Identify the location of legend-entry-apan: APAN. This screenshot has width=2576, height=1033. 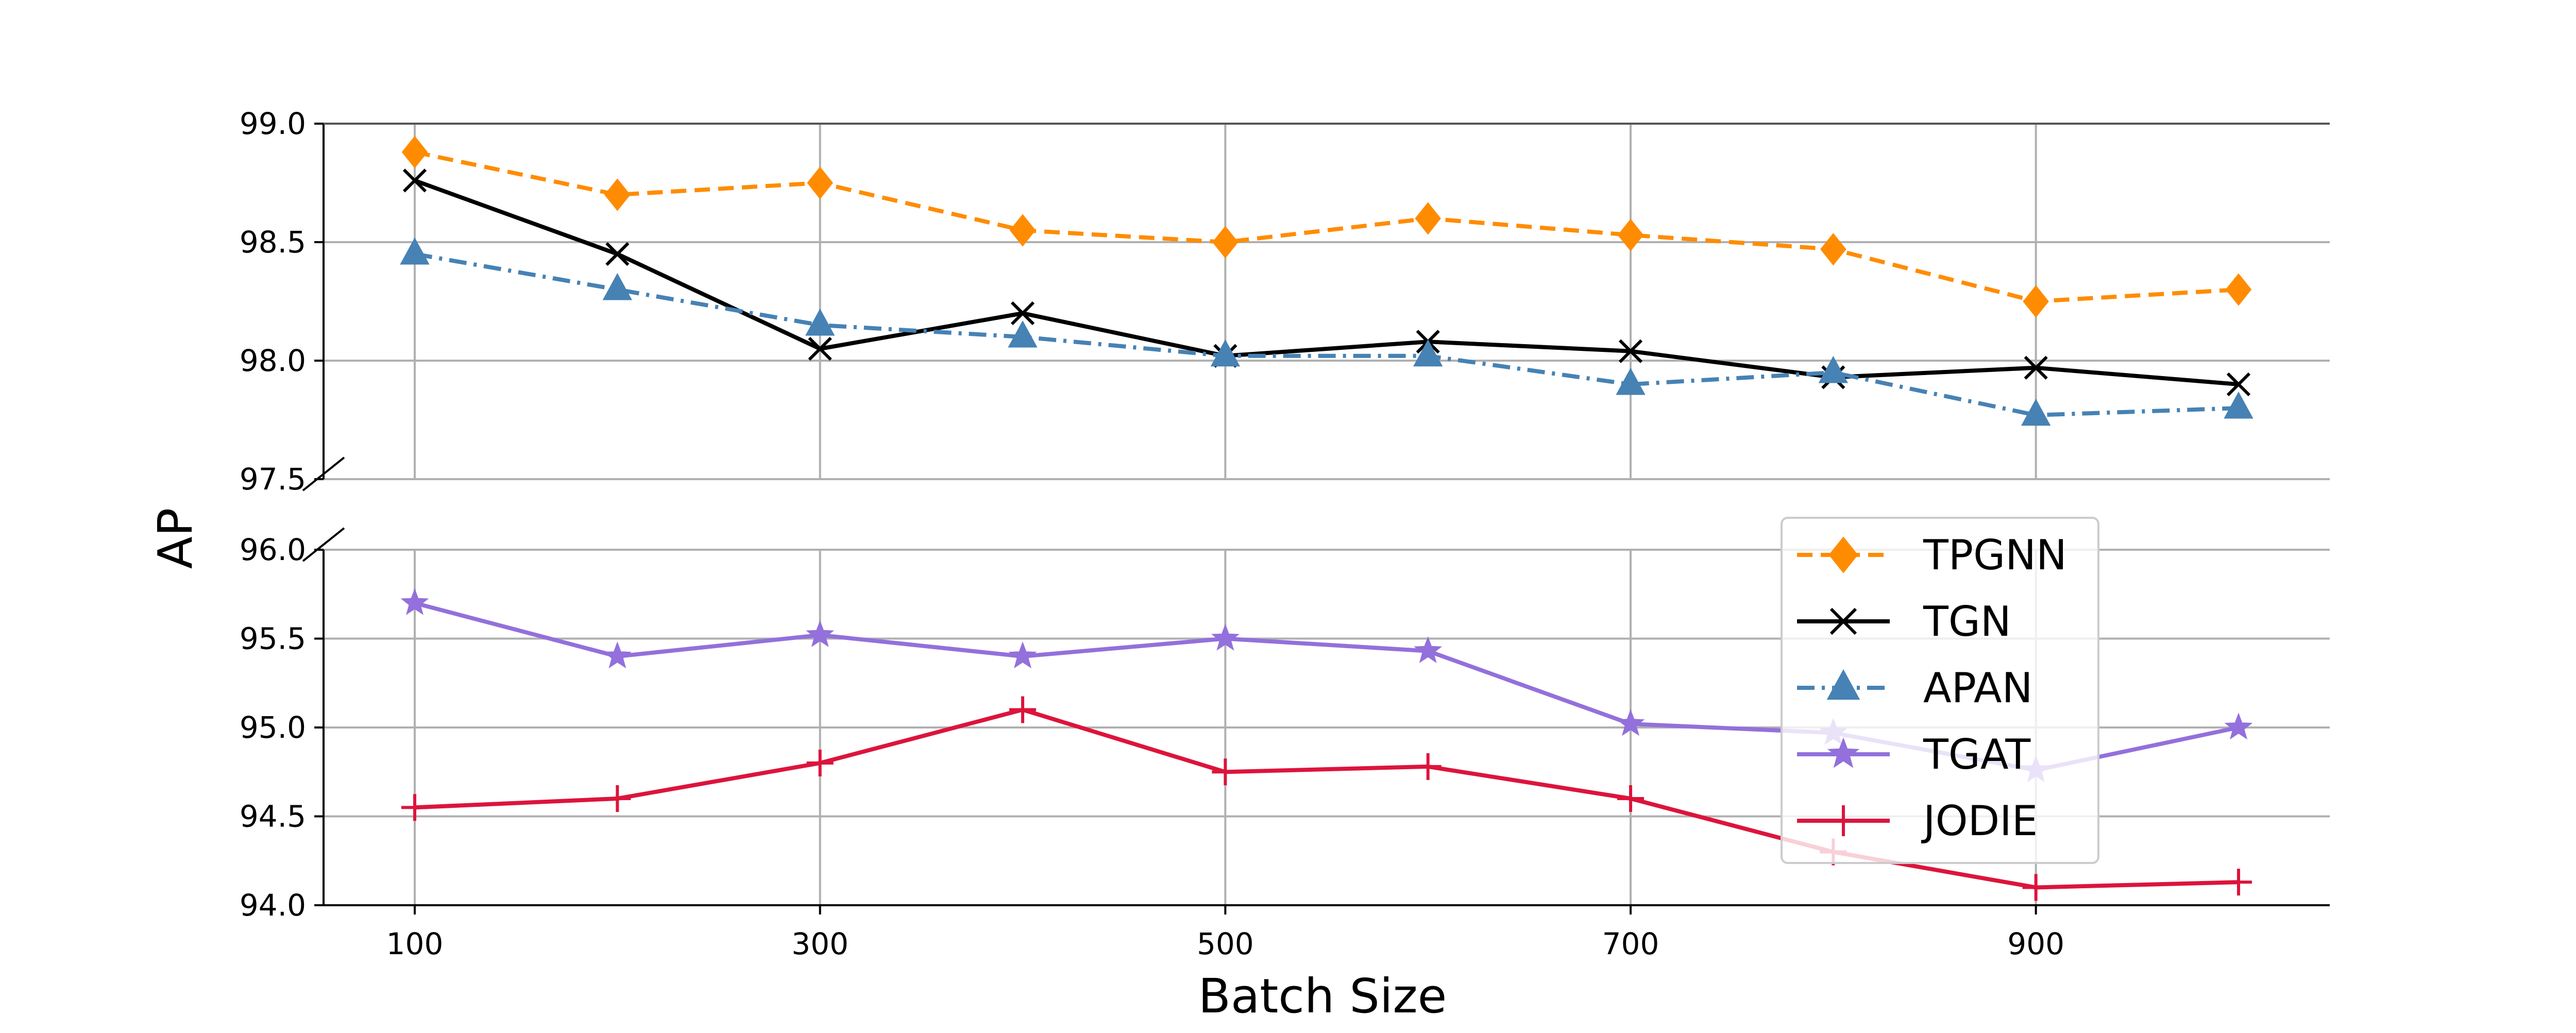
(1915, 688).